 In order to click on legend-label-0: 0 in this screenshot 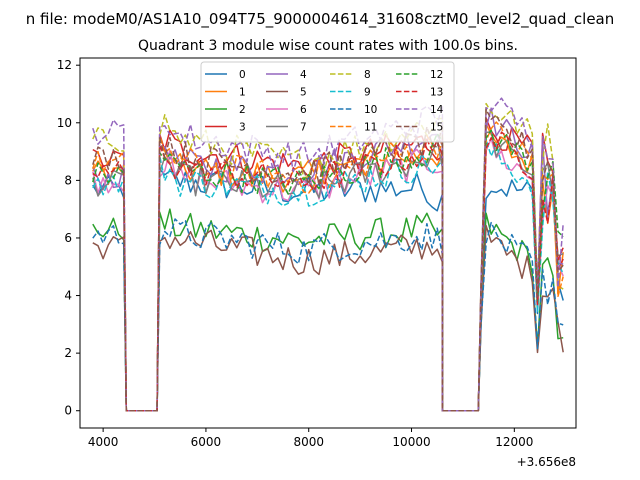, I will do `click(242, 75)`.